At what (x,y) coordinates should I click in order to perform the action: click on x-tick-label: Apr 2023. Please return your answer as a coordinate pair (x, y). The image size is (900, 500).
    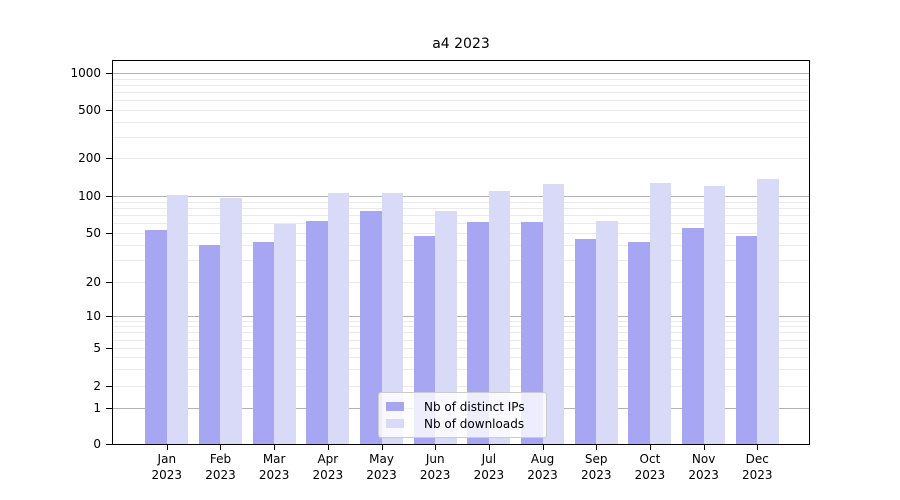
    Looking at the image, I should click on (328, 467).